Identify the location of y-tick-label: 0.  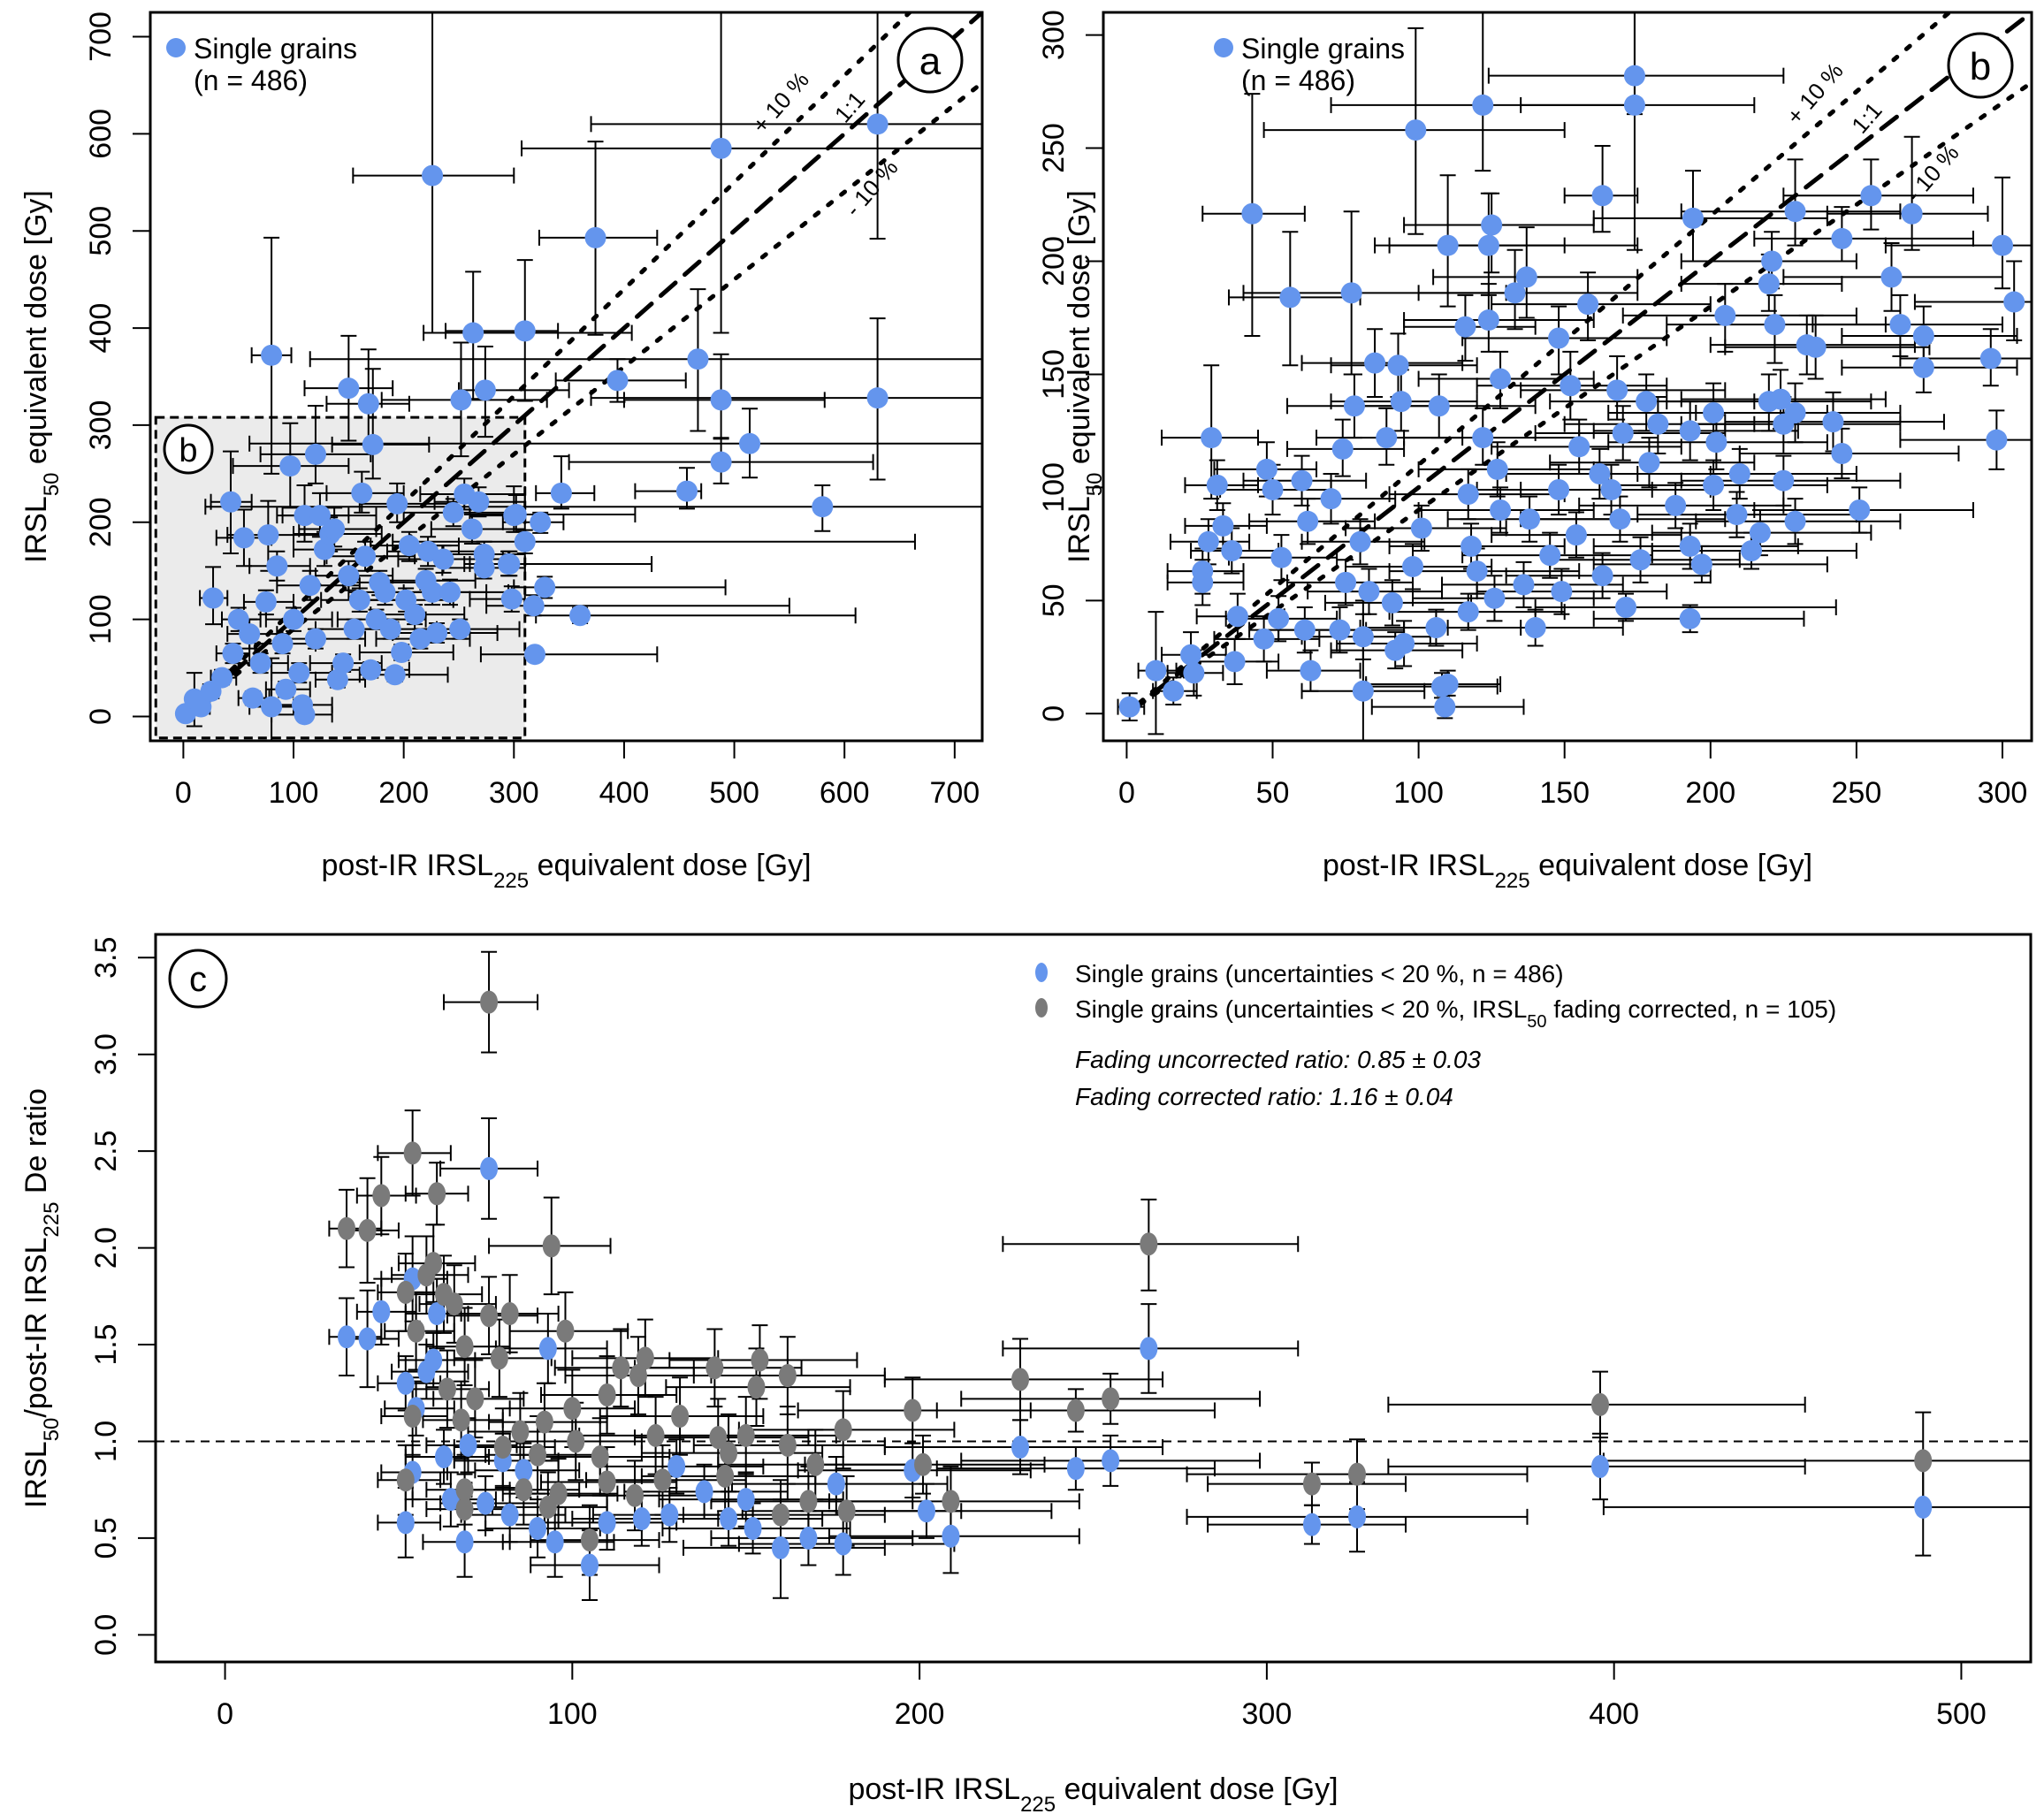
(101, 717).